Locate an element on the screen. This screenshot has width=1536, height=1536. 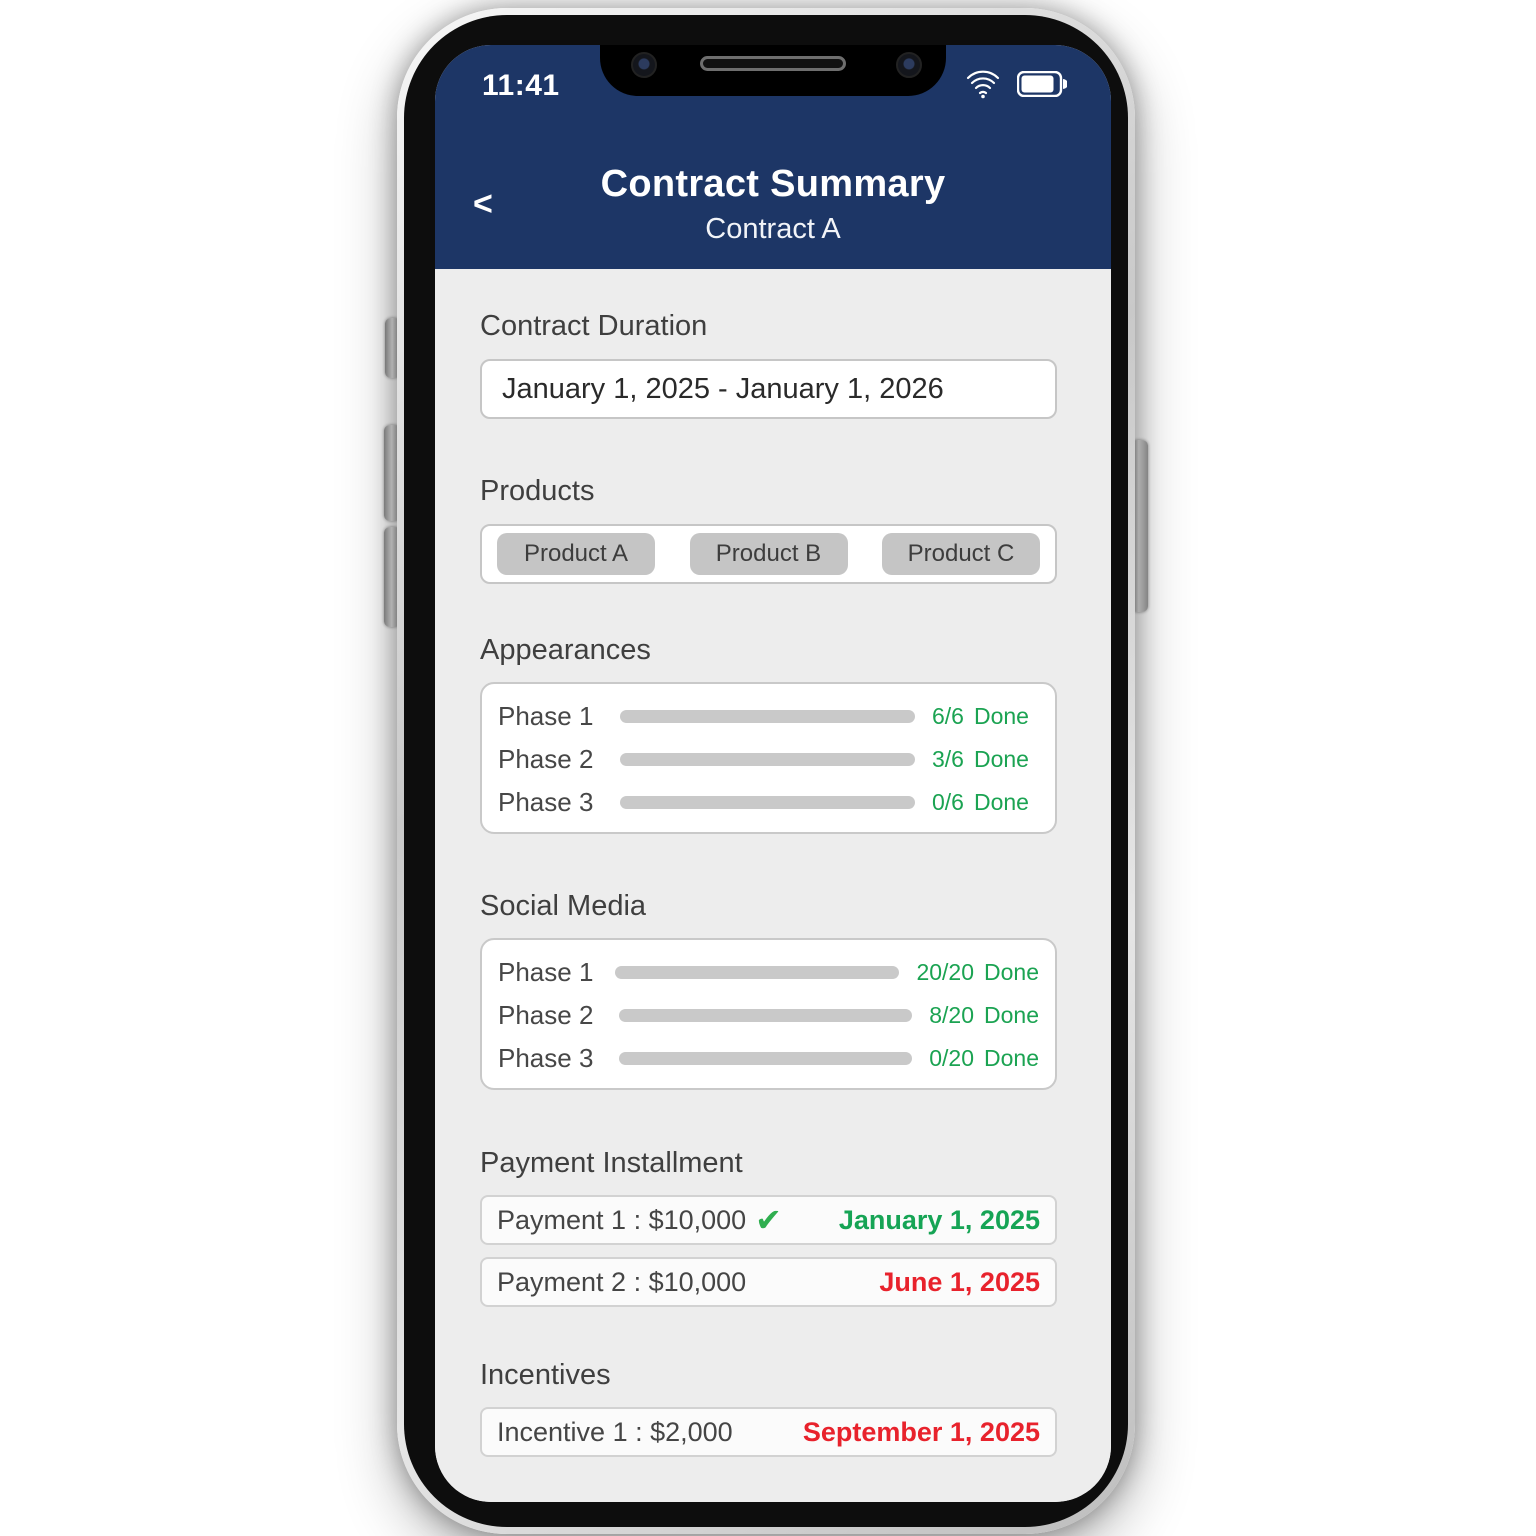
progress-value: 3/6 Done is located at coordinates (980, 759).